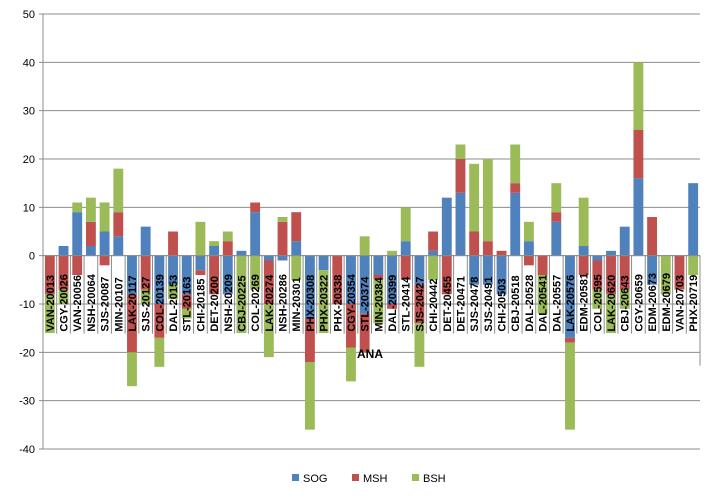 The image size is (712, 497). Describe the element at coordinates (174, 303) in the screenshot. I see `category-label: DAL-20153` at that location.